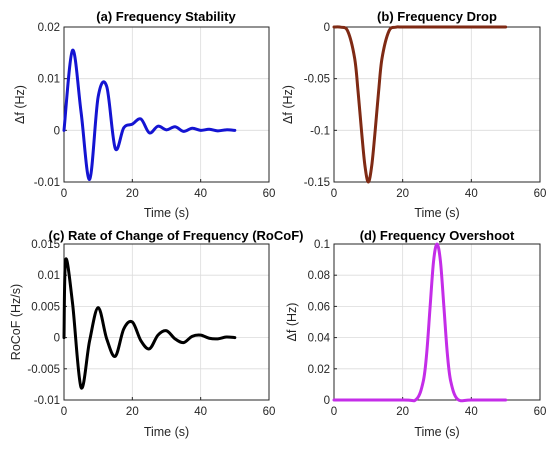 This screenshot has width=550, height=449. What do you see at coordinates (45, 245) in the screenshot?
I see `y-tick-label: 0.015` at bounding box center [45, 245].